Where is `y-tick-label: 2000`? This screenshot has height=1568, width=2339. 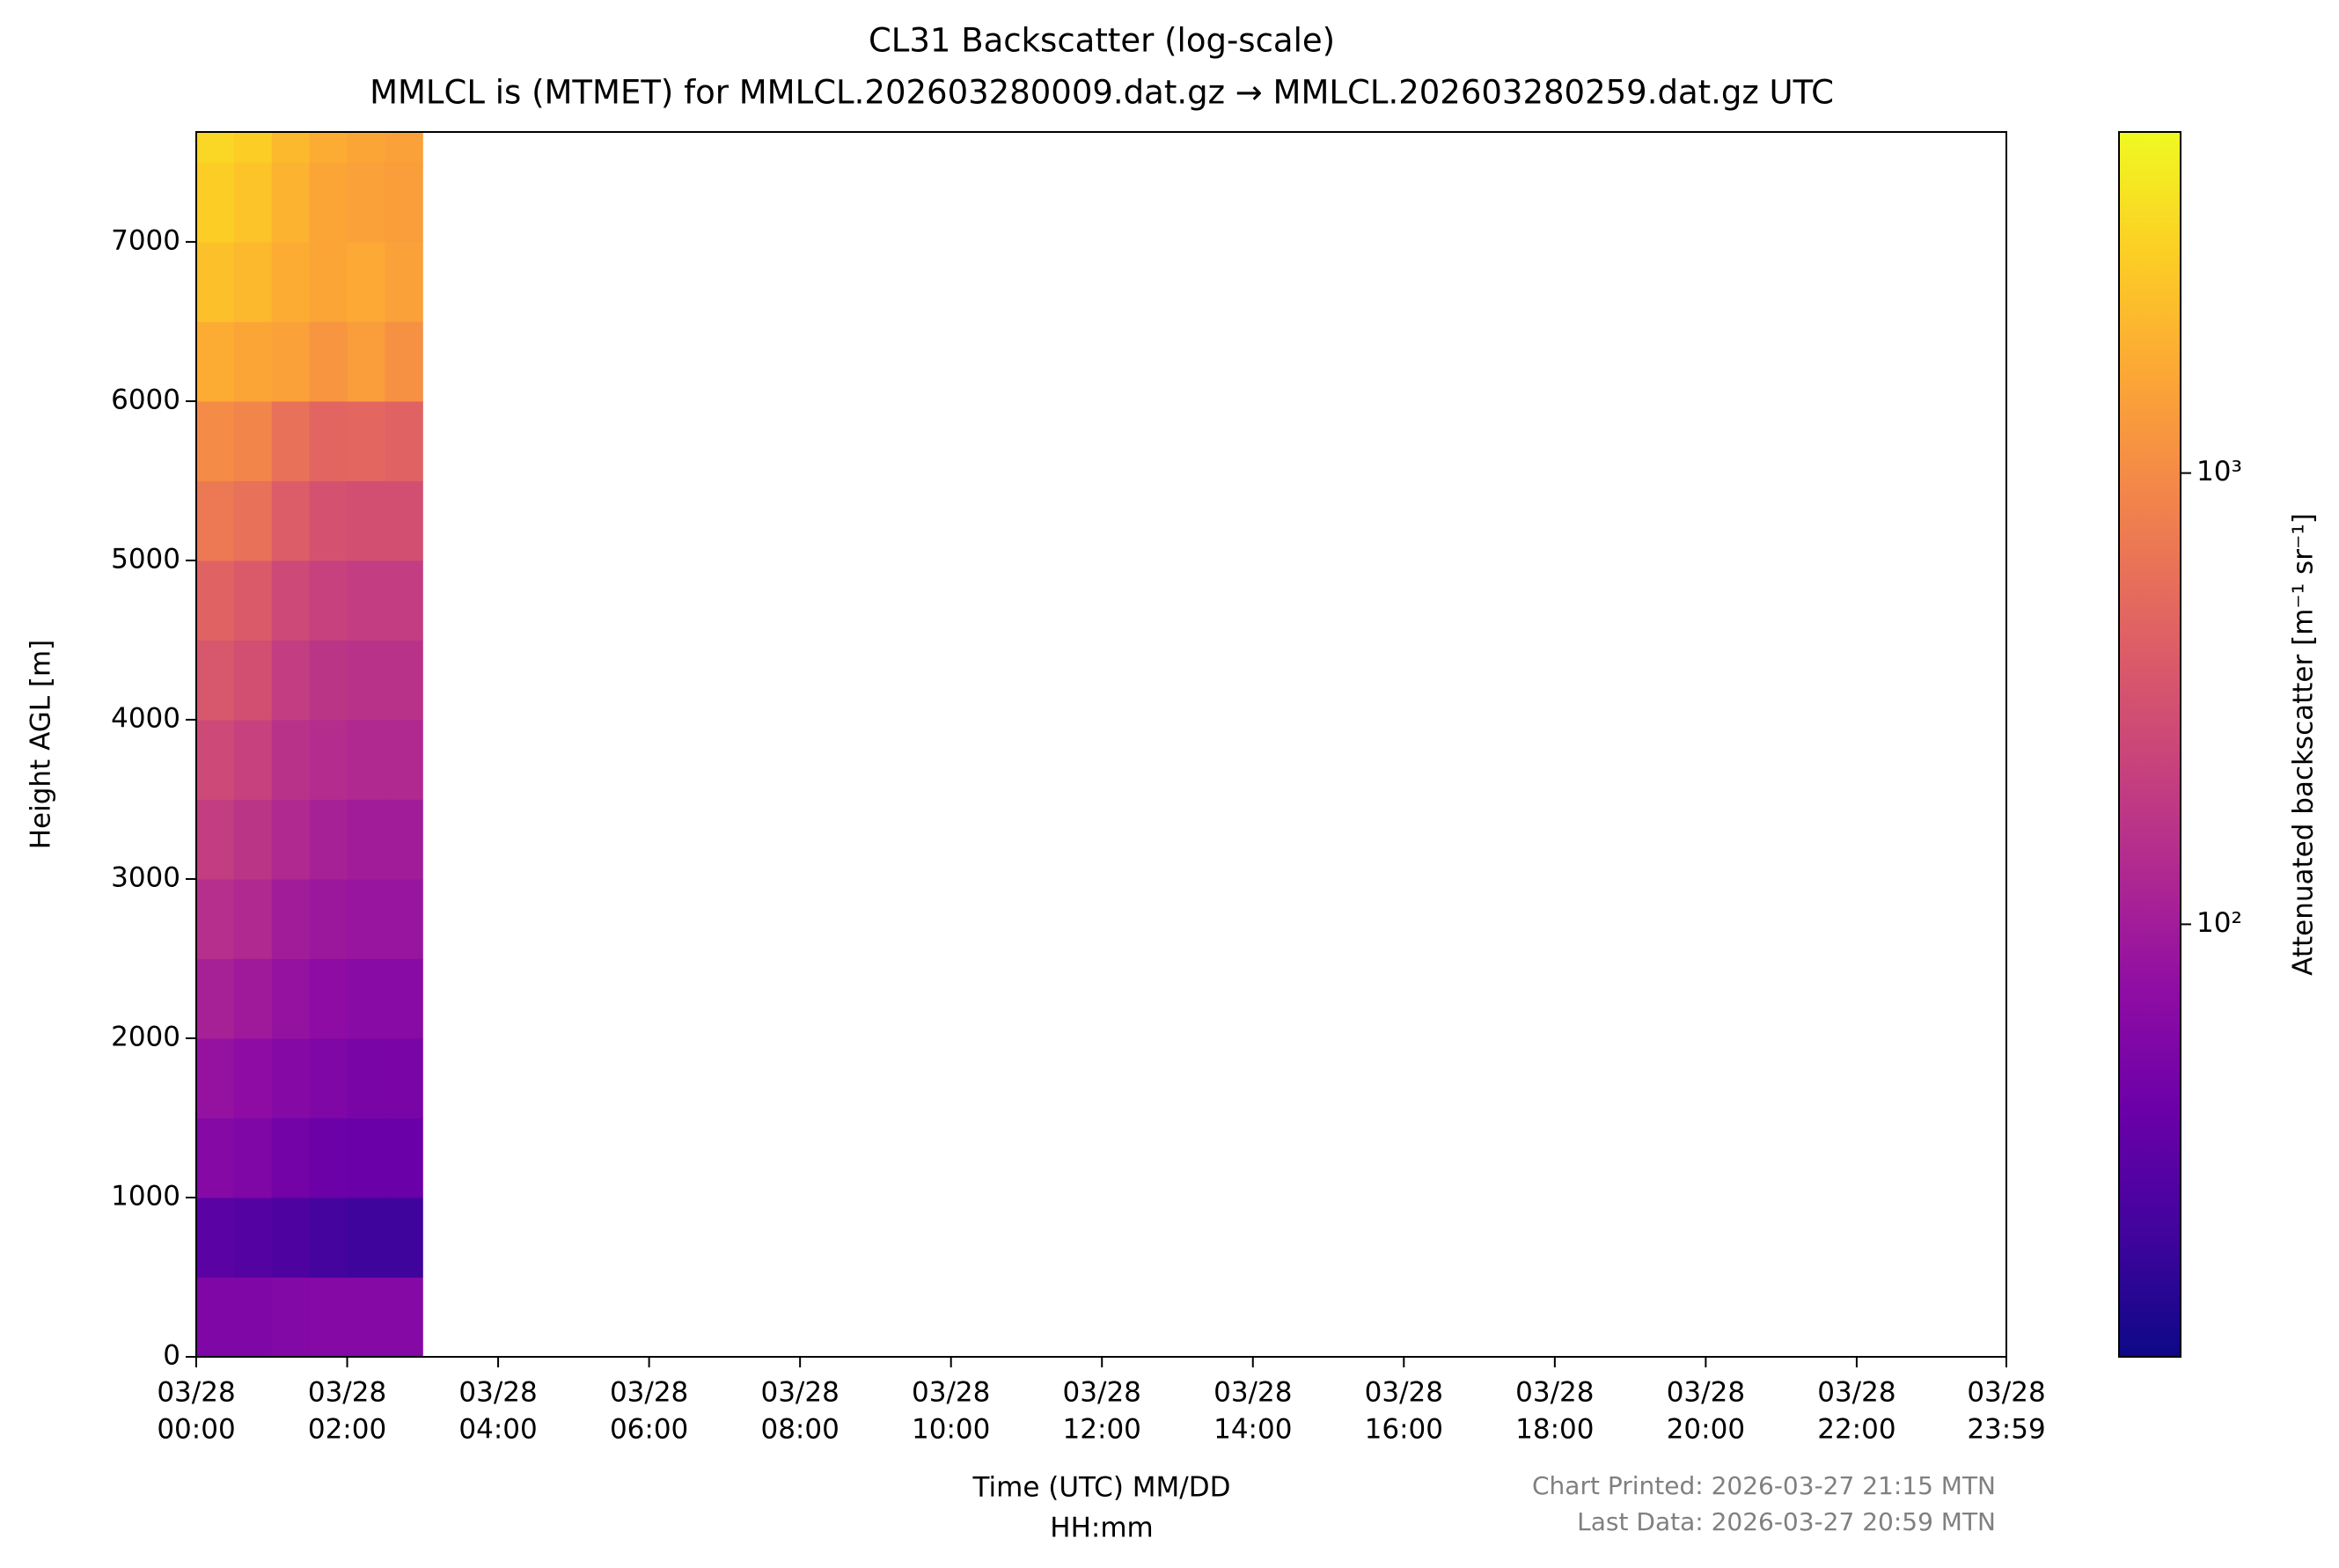 y-tick-label: 2000 is located at coordinates (145, 1037).